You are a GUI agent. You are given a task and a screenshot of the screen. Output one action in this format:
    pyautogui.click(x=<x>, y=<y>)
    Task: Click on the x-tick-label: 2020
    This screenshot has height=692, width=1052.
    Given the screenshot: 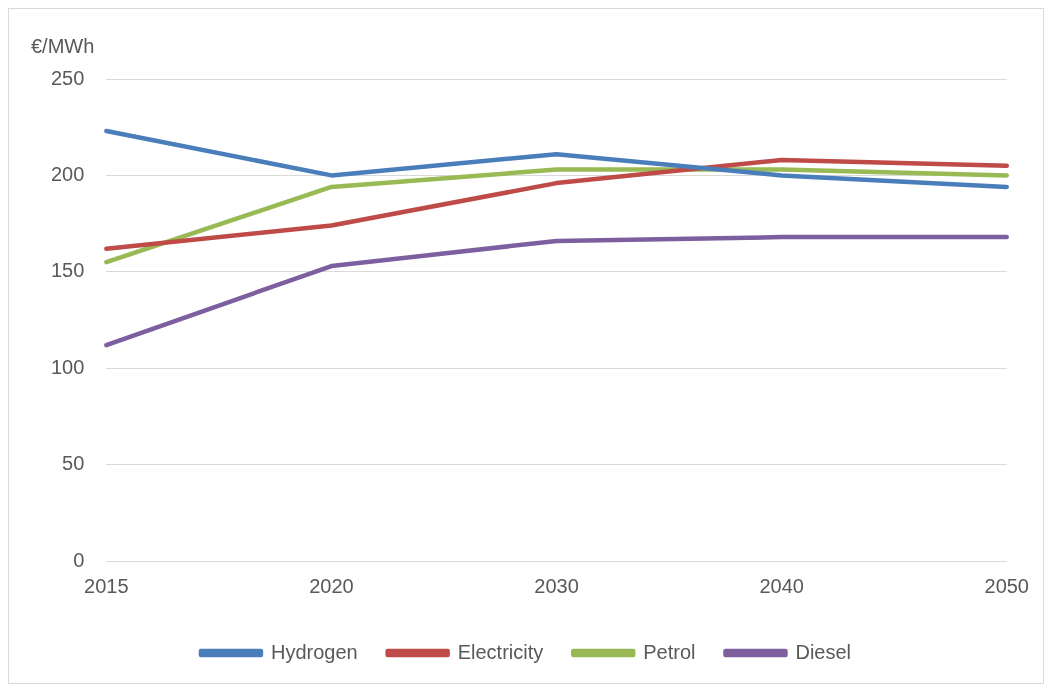 What is the action you would take?
    pyautogui.click(x=331, y=585)
    